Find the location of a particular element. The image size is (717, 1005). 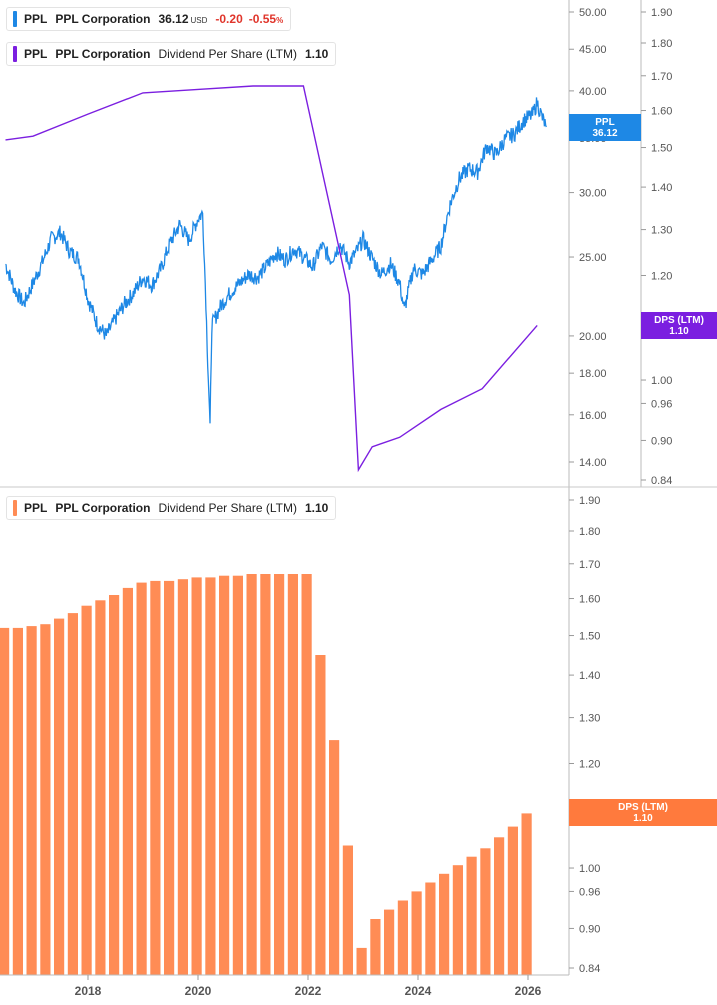

dps-tag-top-value: 1.10 is located at coordinates (679, 331).